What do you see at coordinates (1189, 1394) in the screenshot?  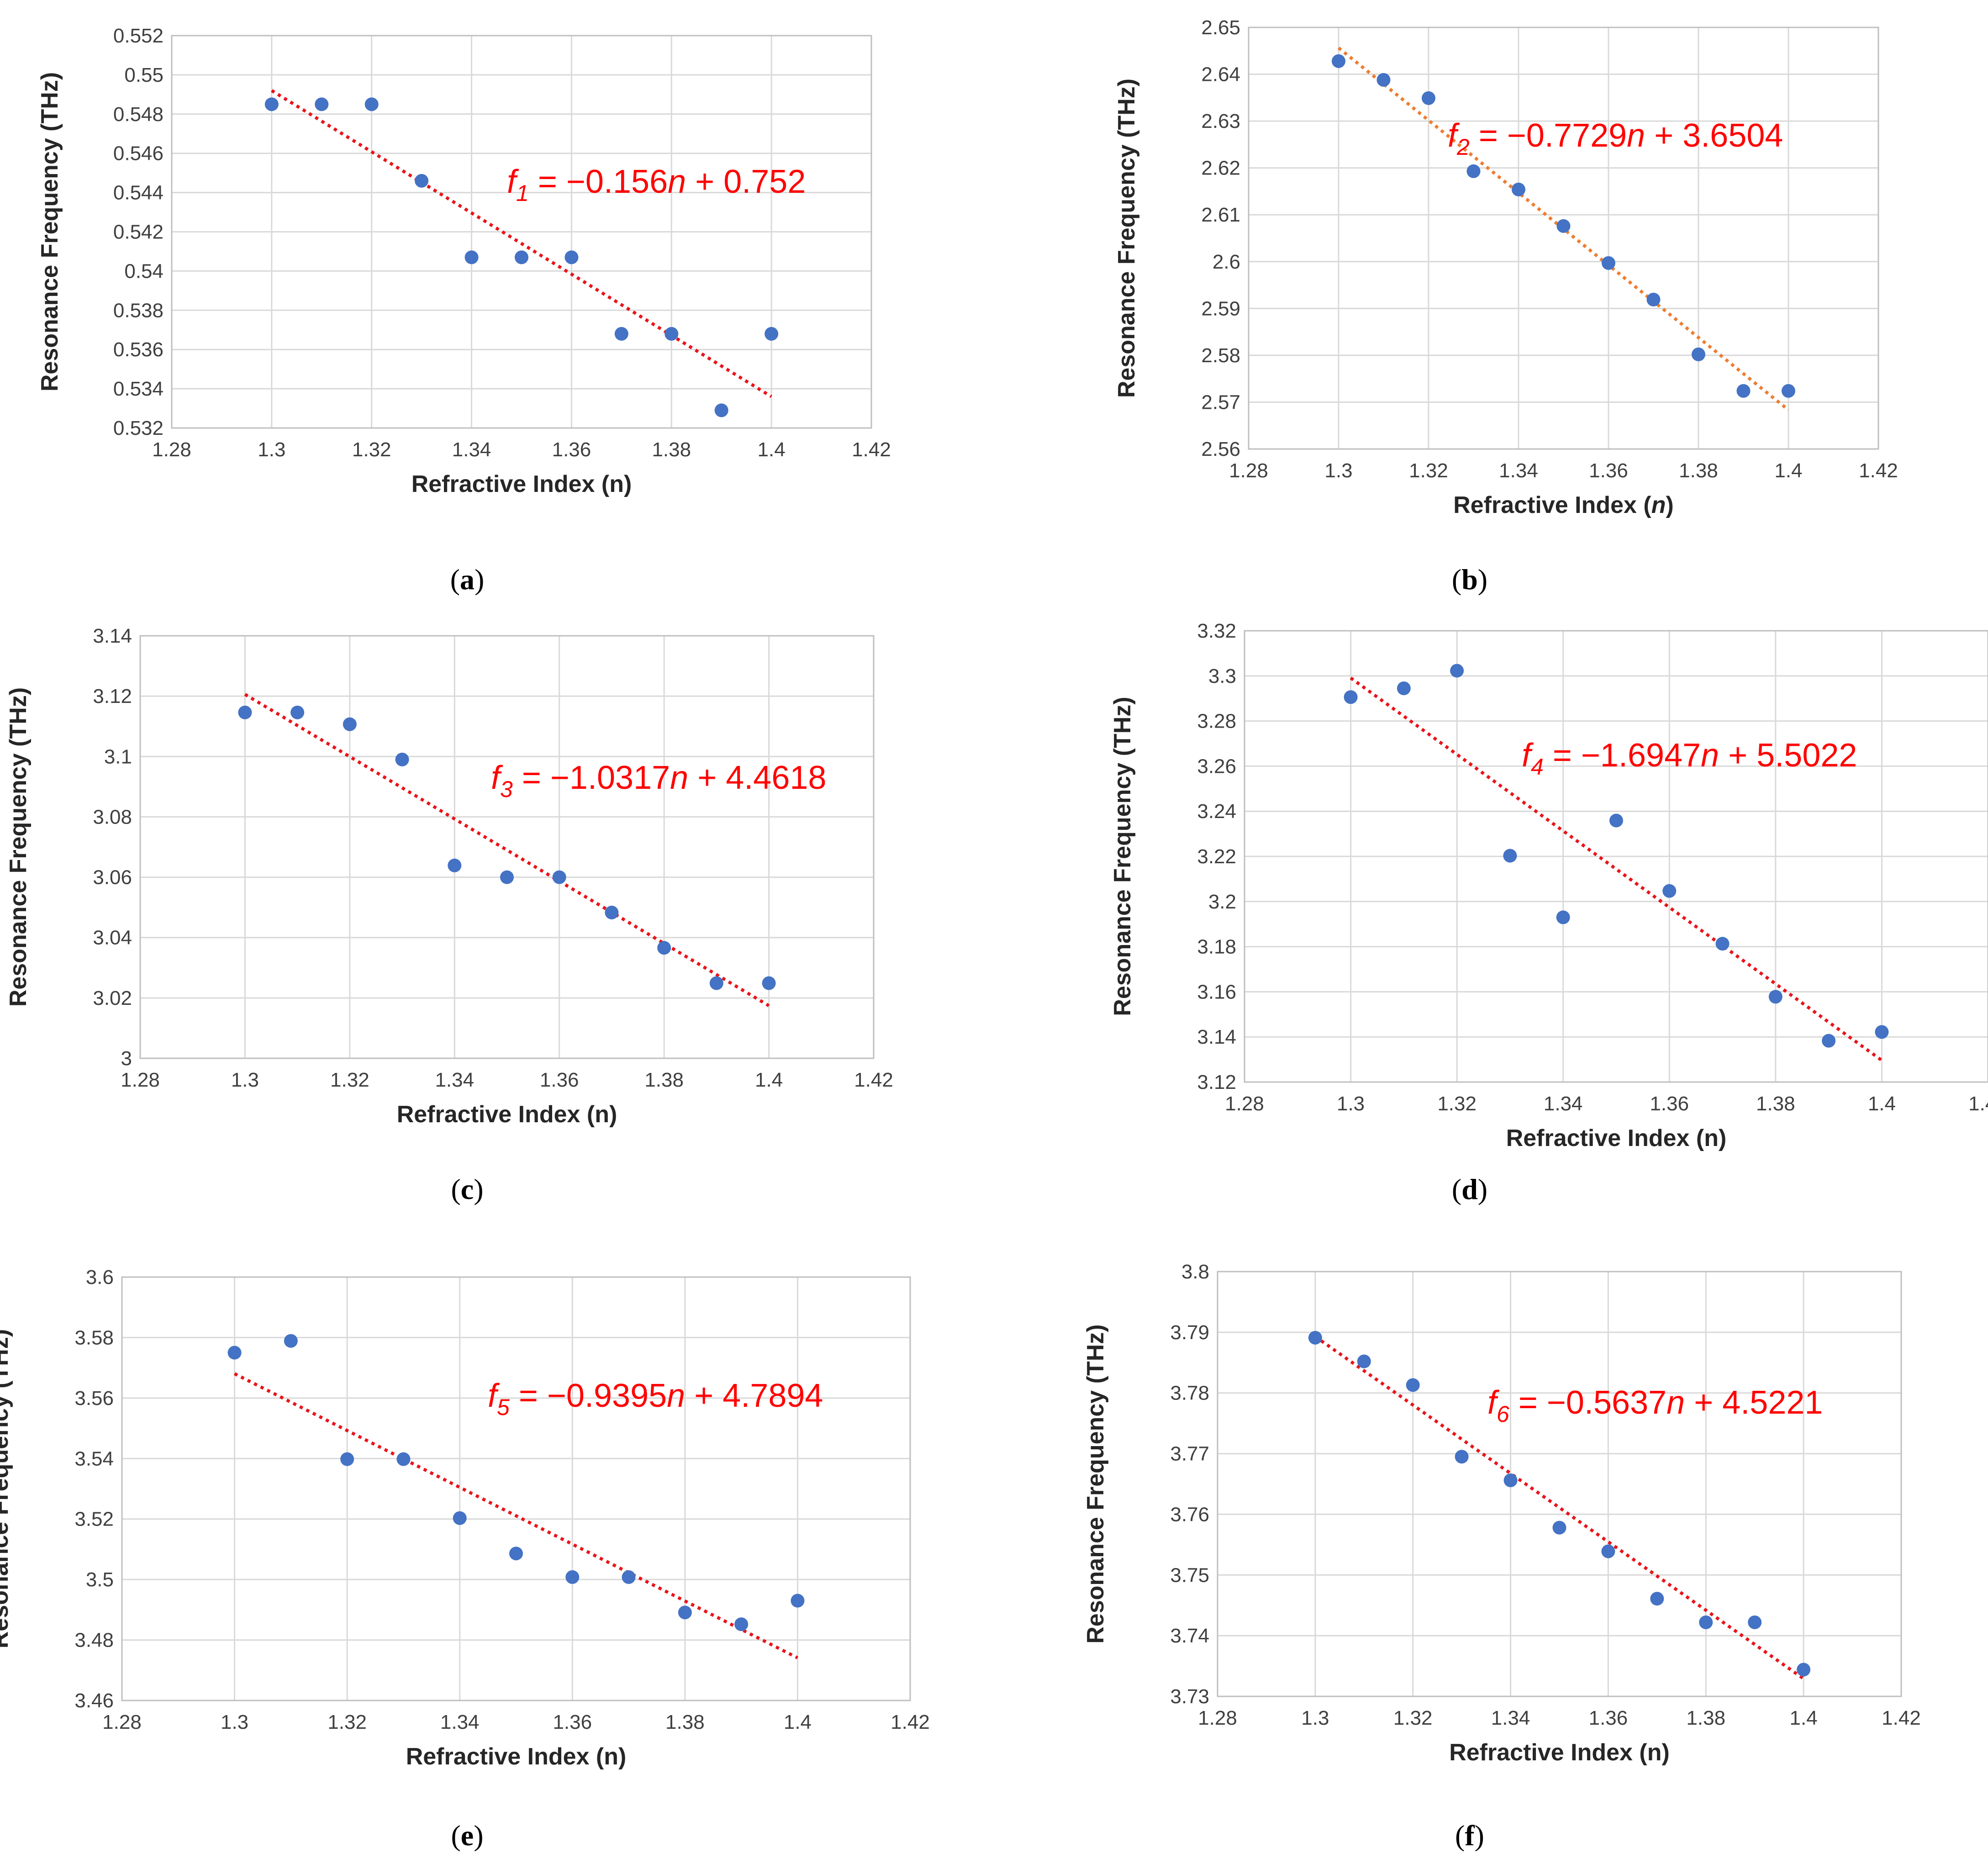 I see `y-tick-label: 3.78` at bounding box center [1189, 1394].